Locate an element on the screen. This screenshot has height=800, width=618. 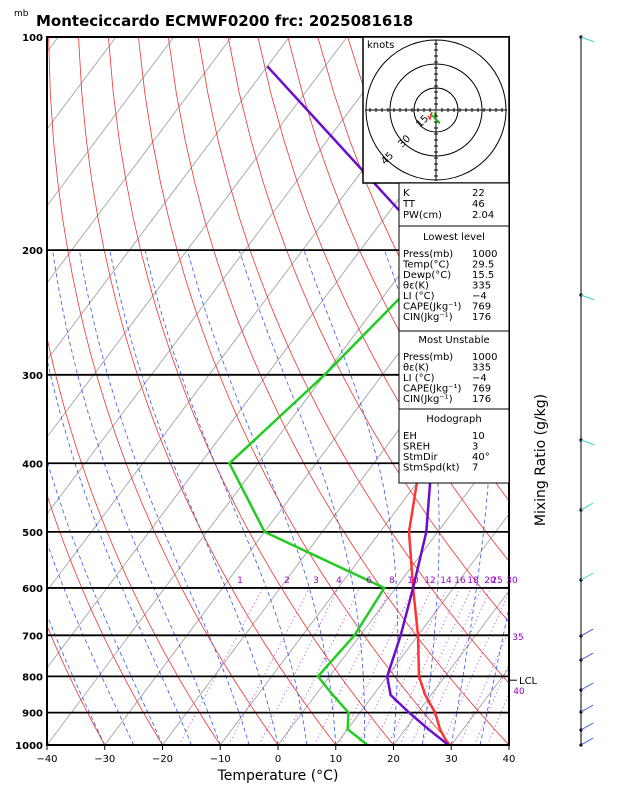
index-label: Press(mb) is located at coordinates (428, 254).